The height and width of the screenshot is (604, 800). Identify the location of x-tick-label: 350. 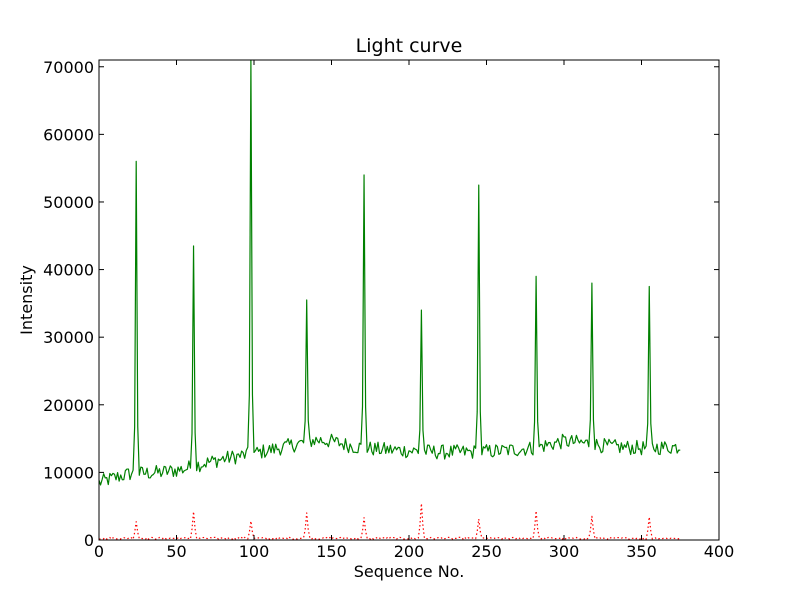
(641, 551).